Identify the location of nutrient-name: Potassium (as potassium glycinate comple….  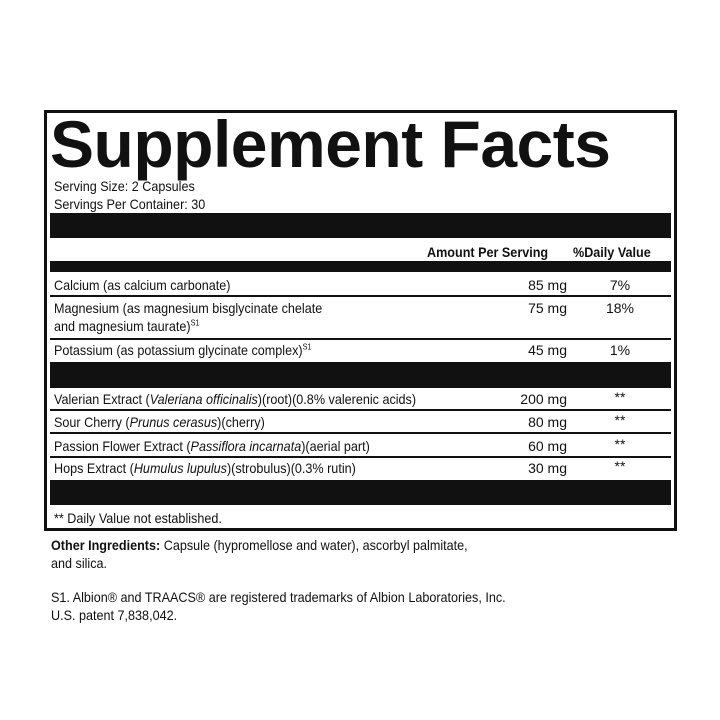
(178, 350).